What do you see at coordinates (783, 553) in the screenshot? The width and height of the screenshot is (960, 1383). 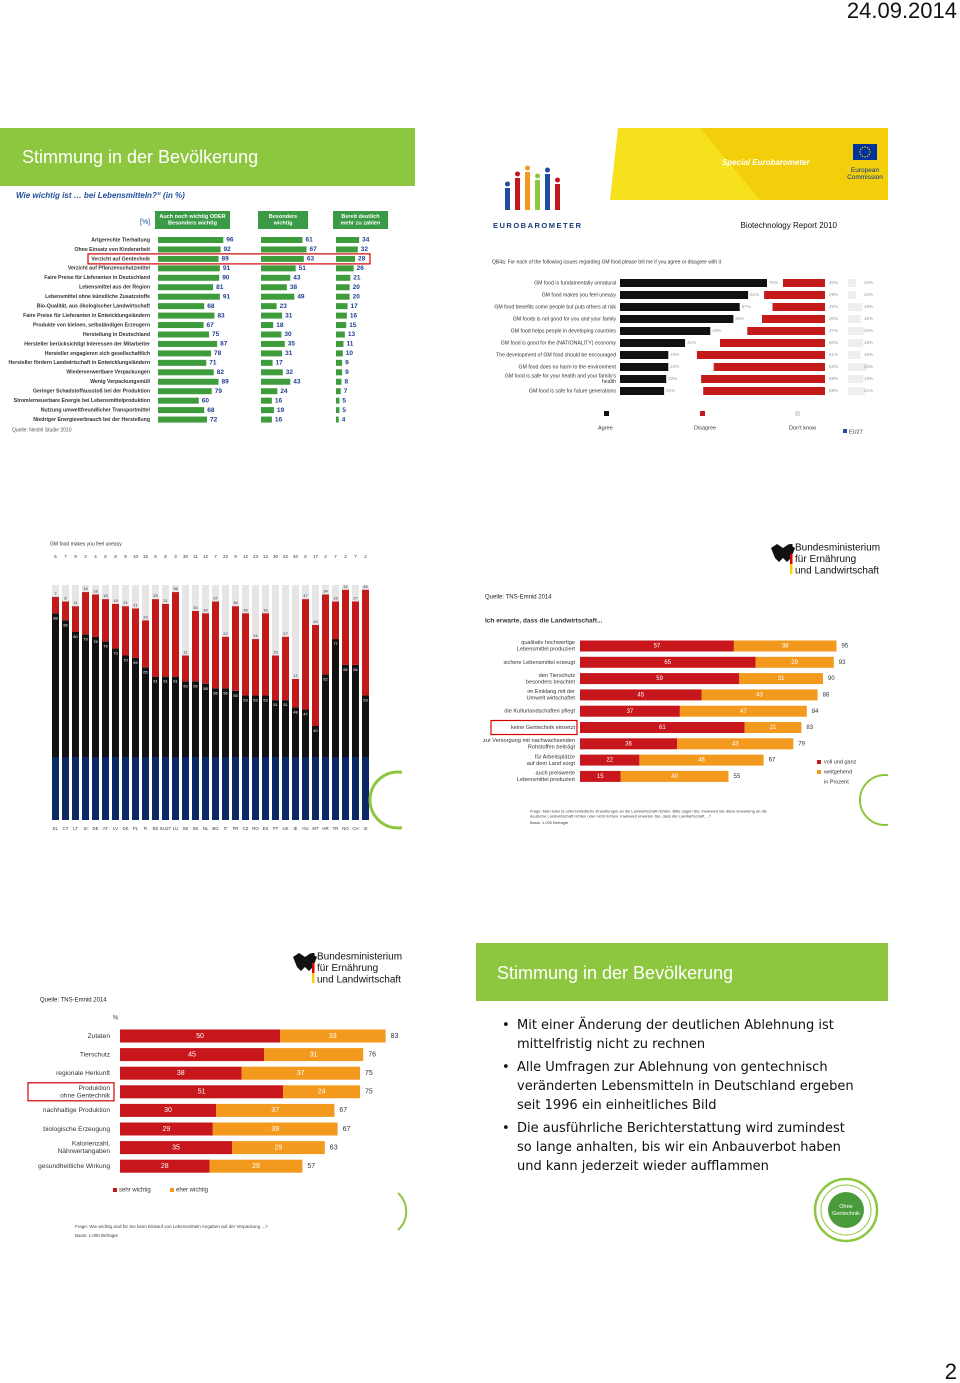 I see `eagle-logo` at bounding box center [783, 553].